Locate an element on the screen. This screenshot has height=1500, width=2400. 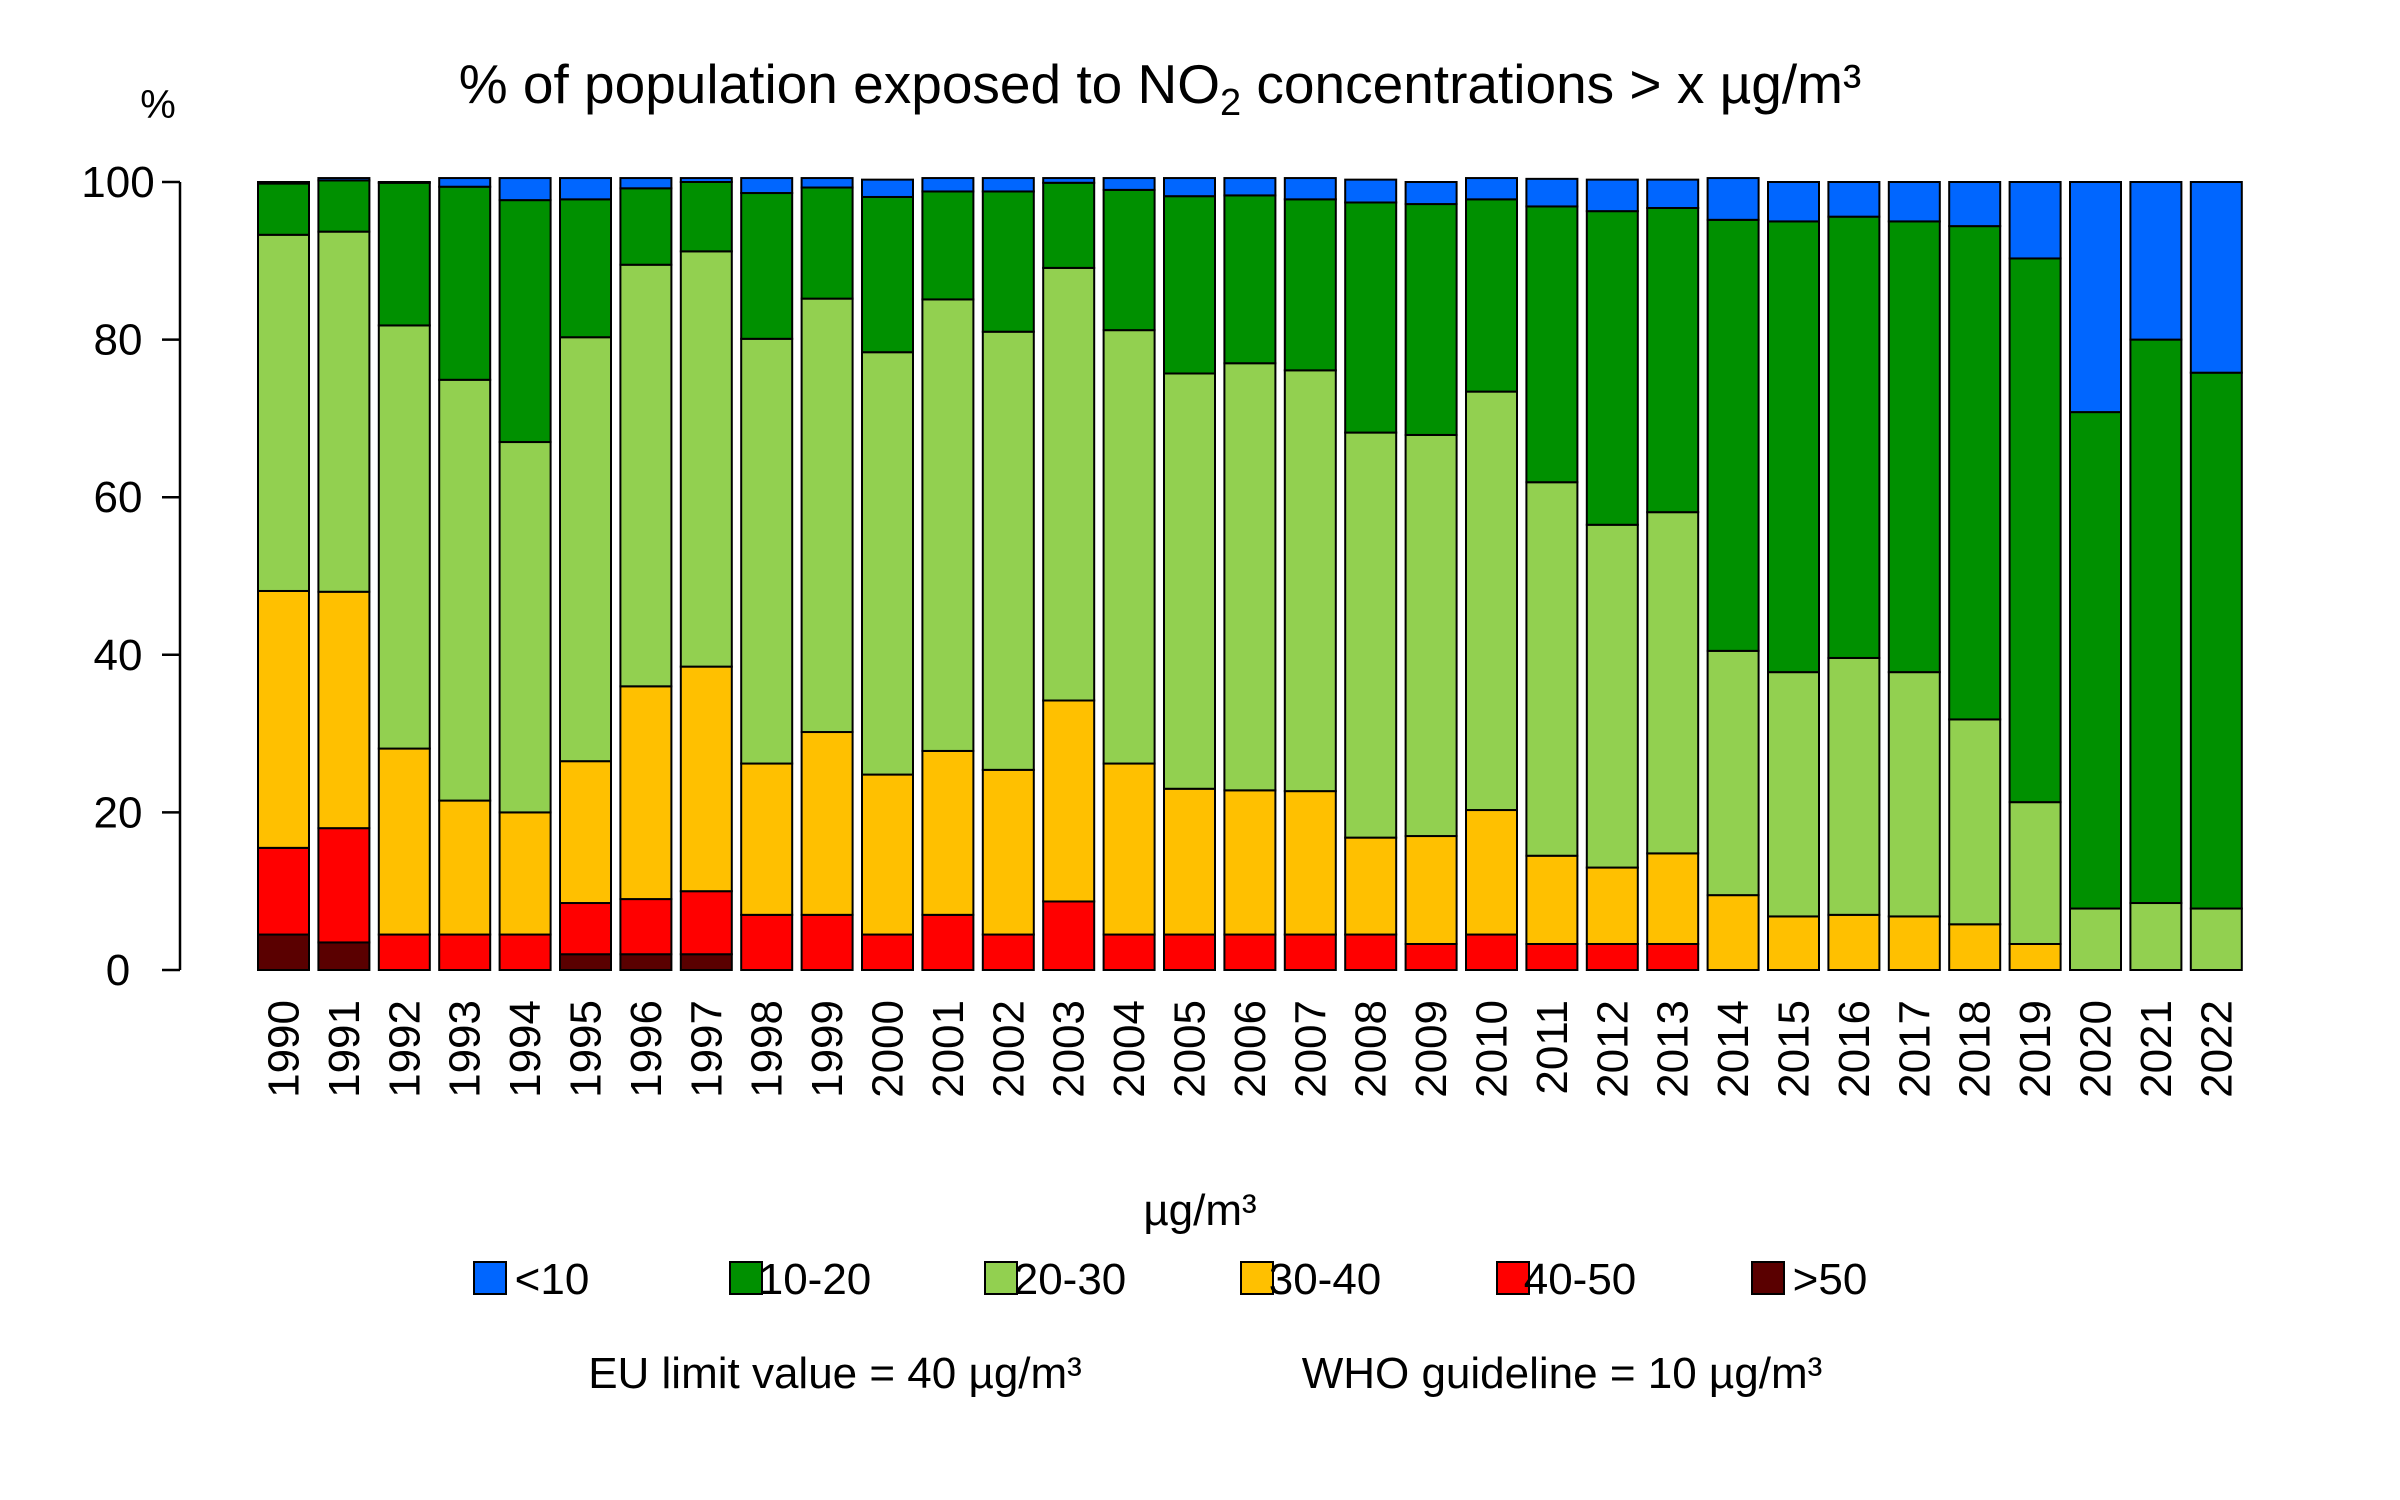
x-tick-label: 1999 is located at coordinates (827, 1049).